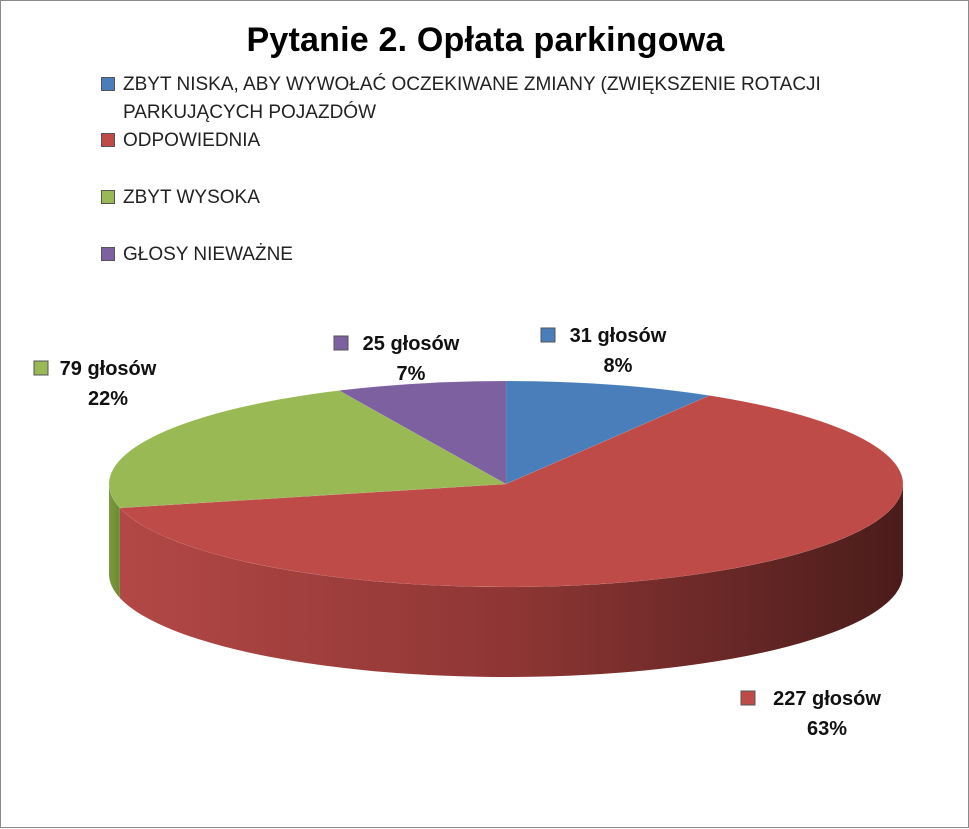 The height and width of the screenshot is (829, 969). I want to click on legend-swatch-green, so click(108, 197).